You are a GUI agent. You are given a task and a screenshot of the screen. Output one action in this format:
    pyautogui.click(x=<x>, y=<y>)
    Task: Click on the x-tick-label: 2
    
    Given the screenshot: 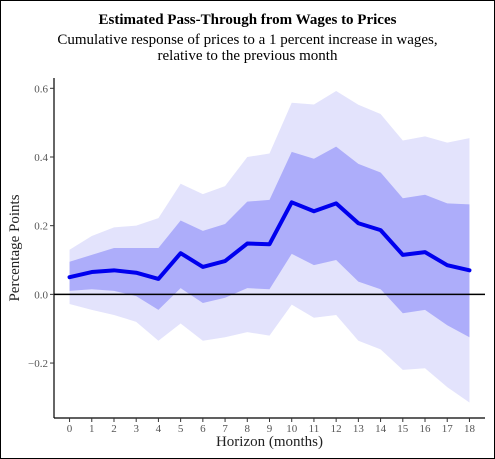 What is the action you would take?
    pyautogui.click(x=114, y=429)
    